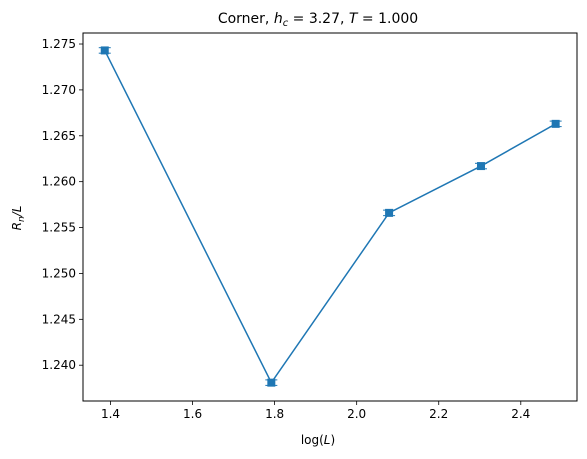 This screenshot has height=459, width=587. Describe the element at coordinates (110, 414) in the screenshot. I see `x-tick-label: 1.4` at that location.